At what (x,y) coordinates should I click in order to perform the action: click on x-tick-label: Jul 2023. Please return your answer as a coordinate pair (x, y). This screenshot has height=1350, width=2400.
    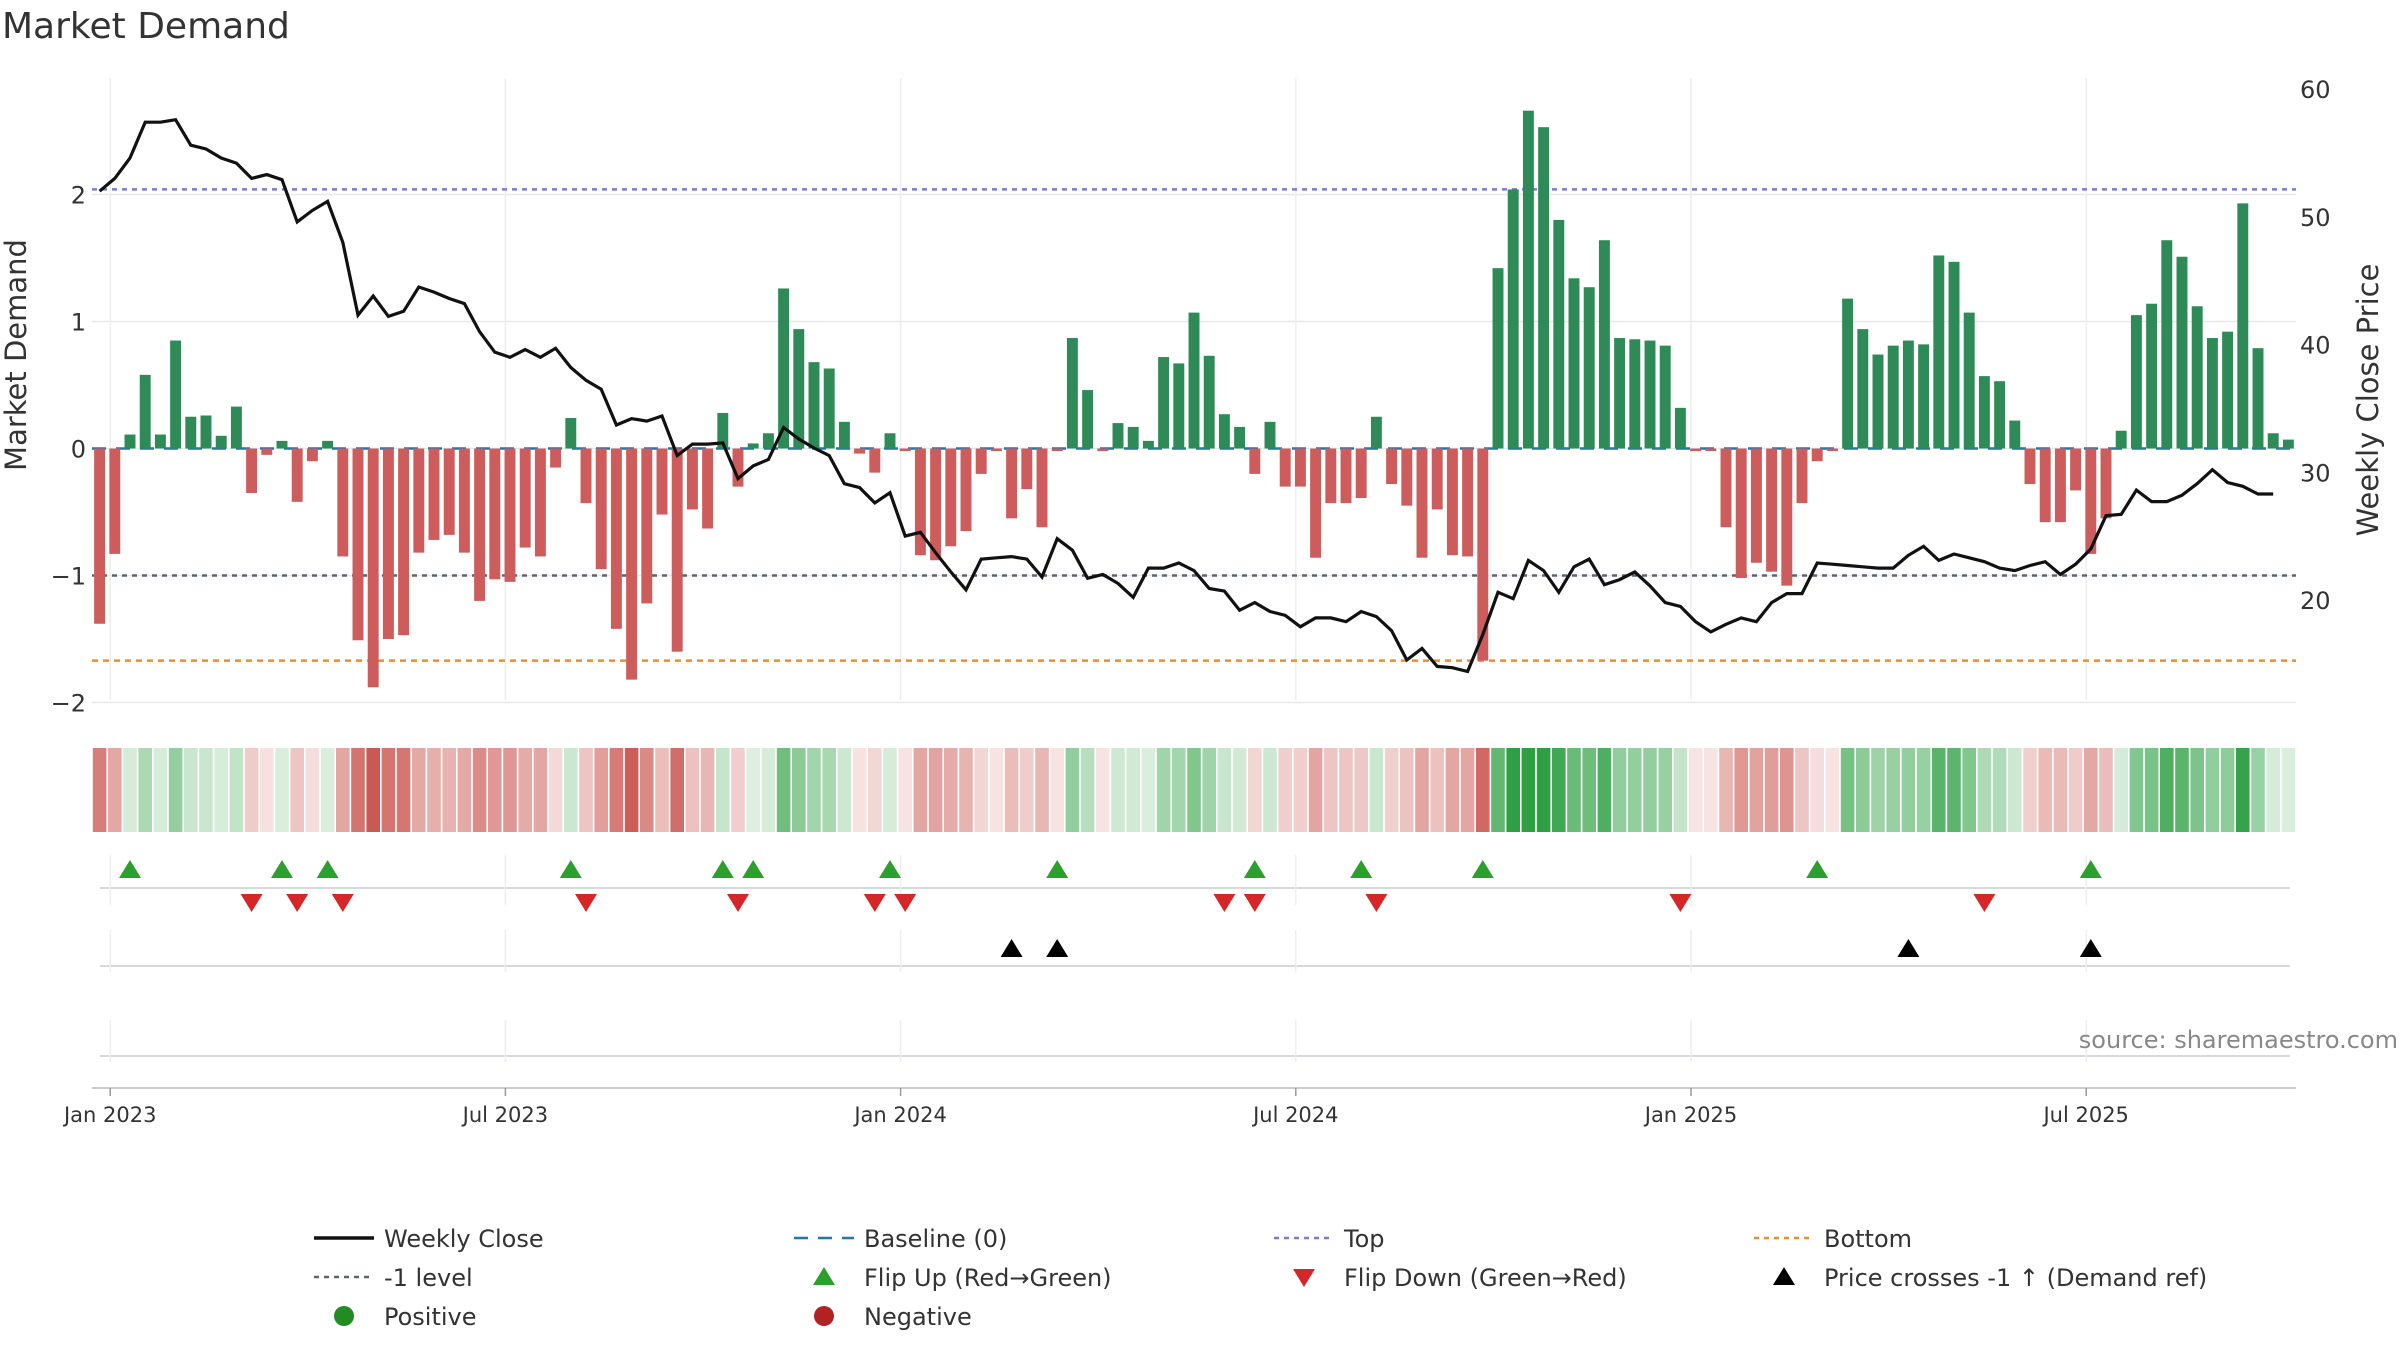
    Looking at the image, I should click on (504, 1115).